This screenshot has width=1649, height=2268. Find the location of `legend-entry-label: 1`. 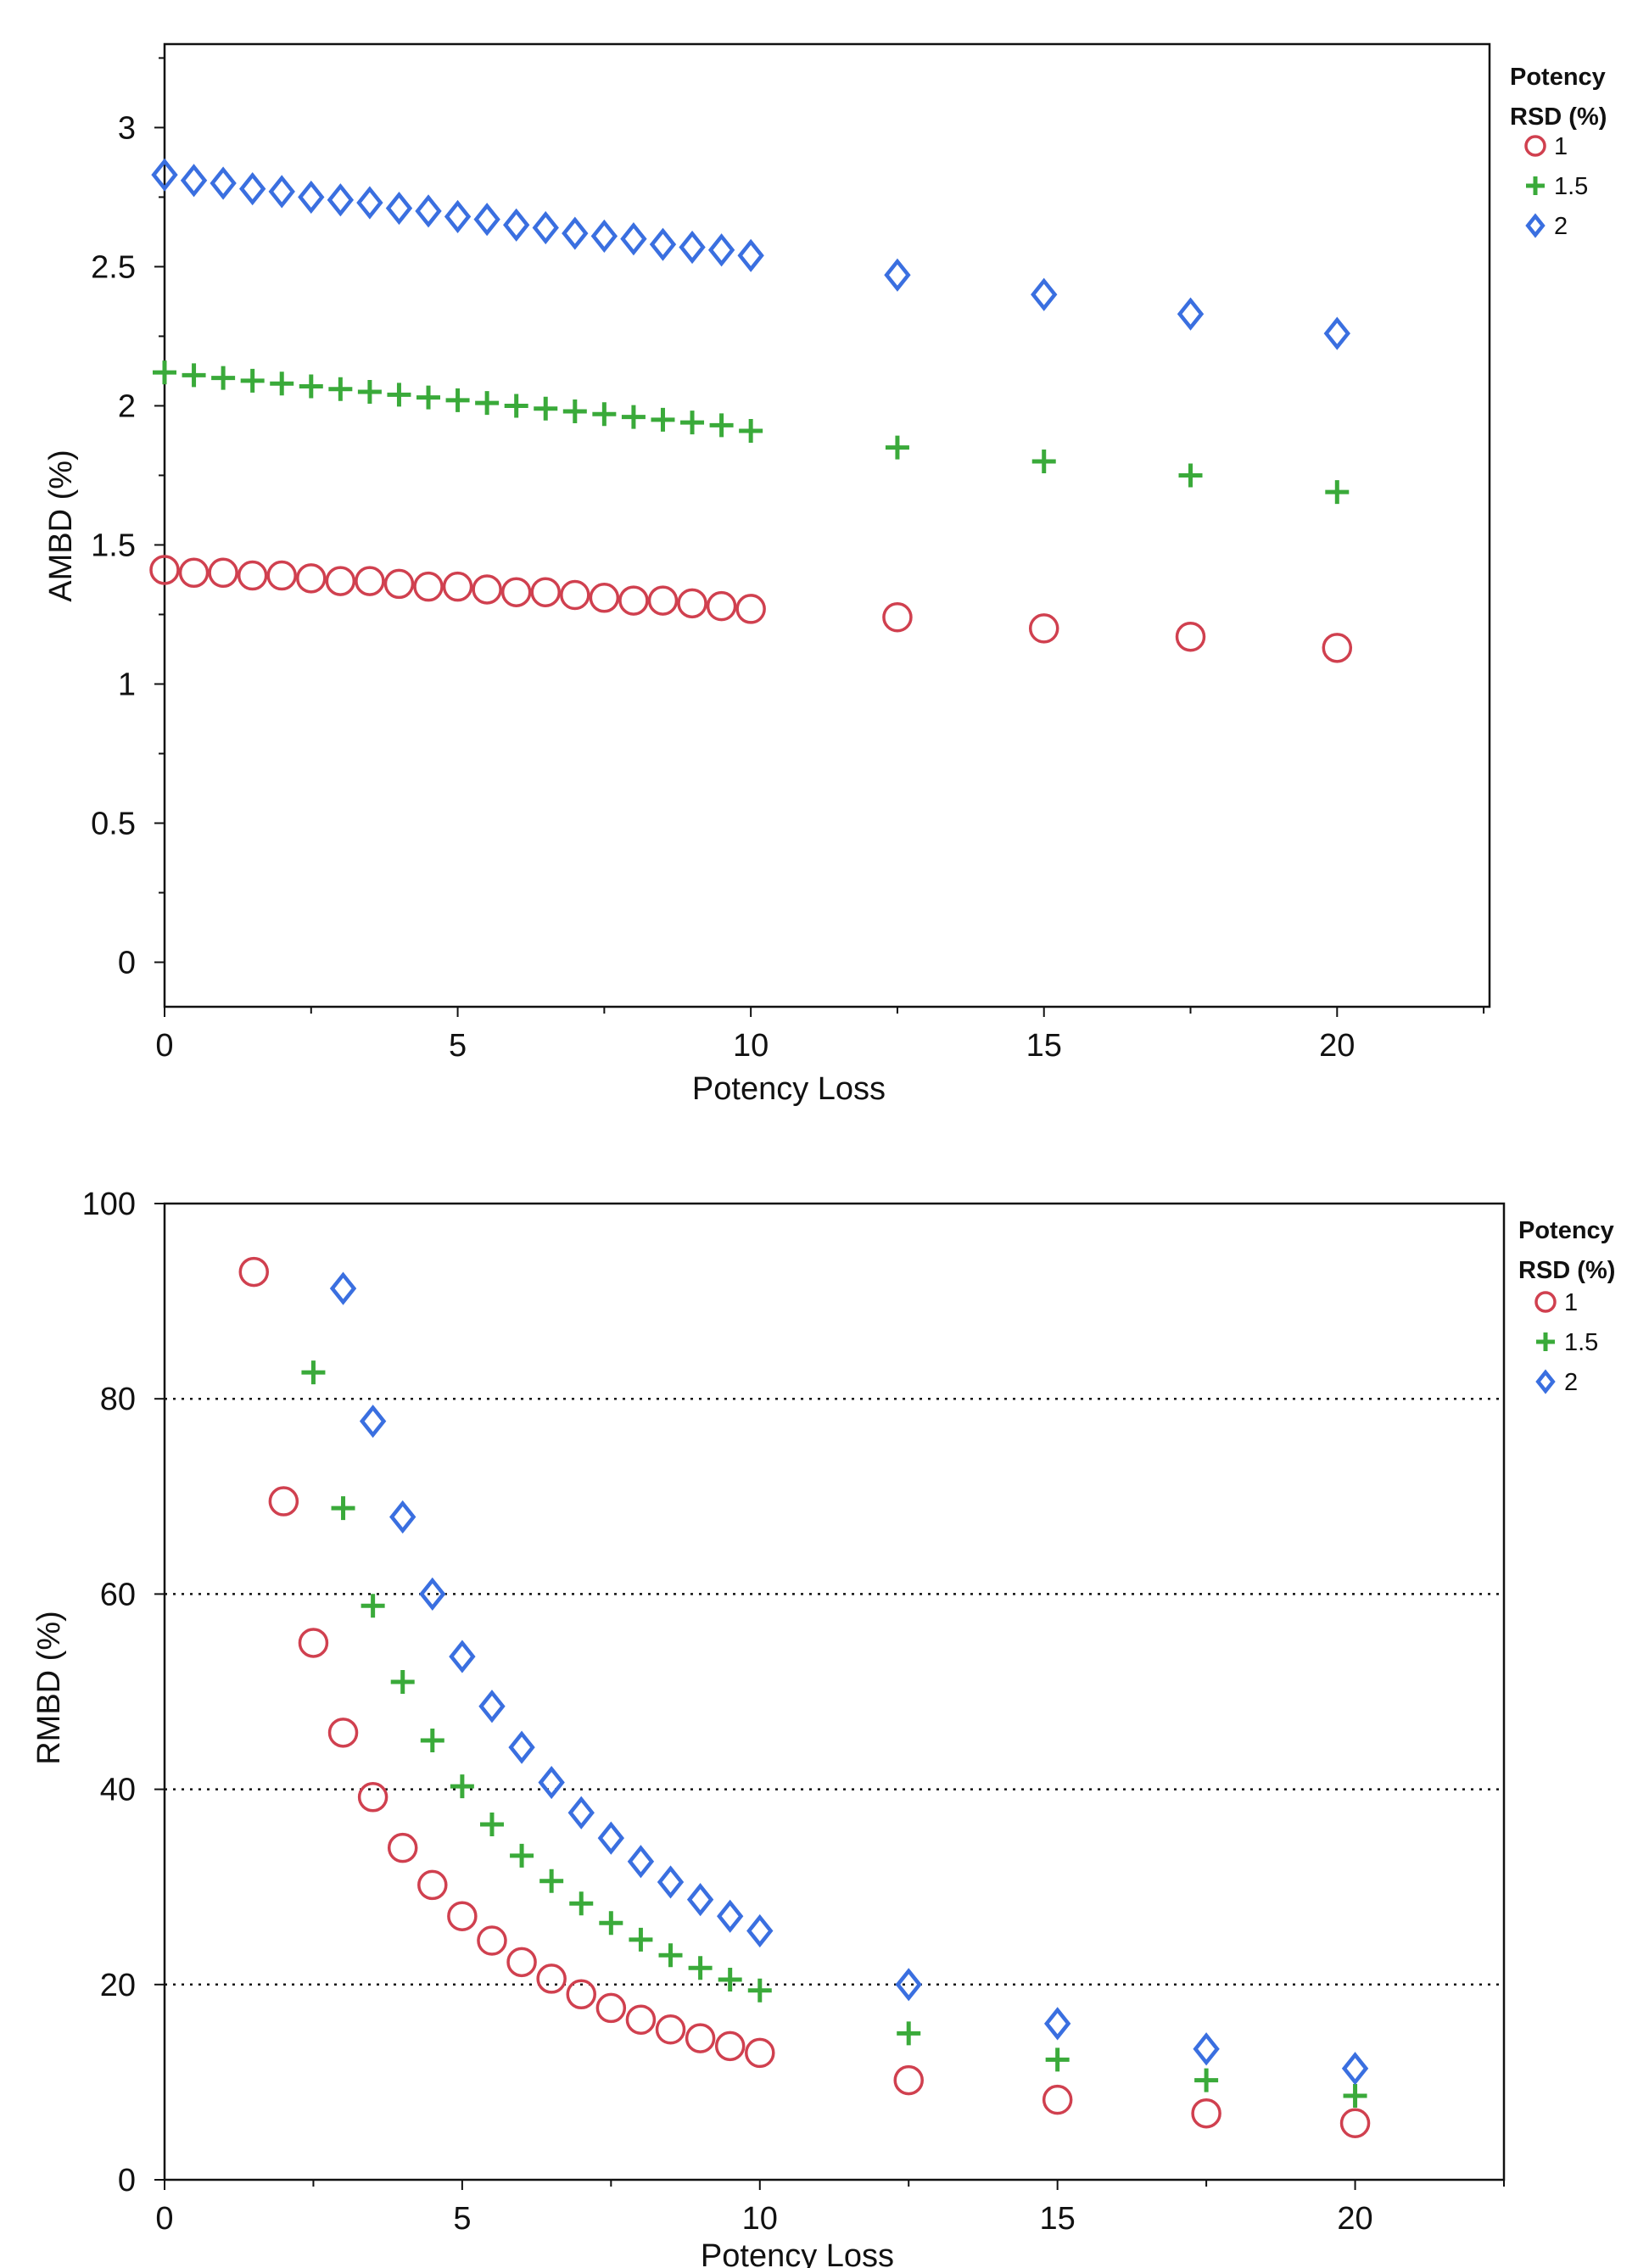

legend-entry-label: 1 is located at coordinates (1561, 146).